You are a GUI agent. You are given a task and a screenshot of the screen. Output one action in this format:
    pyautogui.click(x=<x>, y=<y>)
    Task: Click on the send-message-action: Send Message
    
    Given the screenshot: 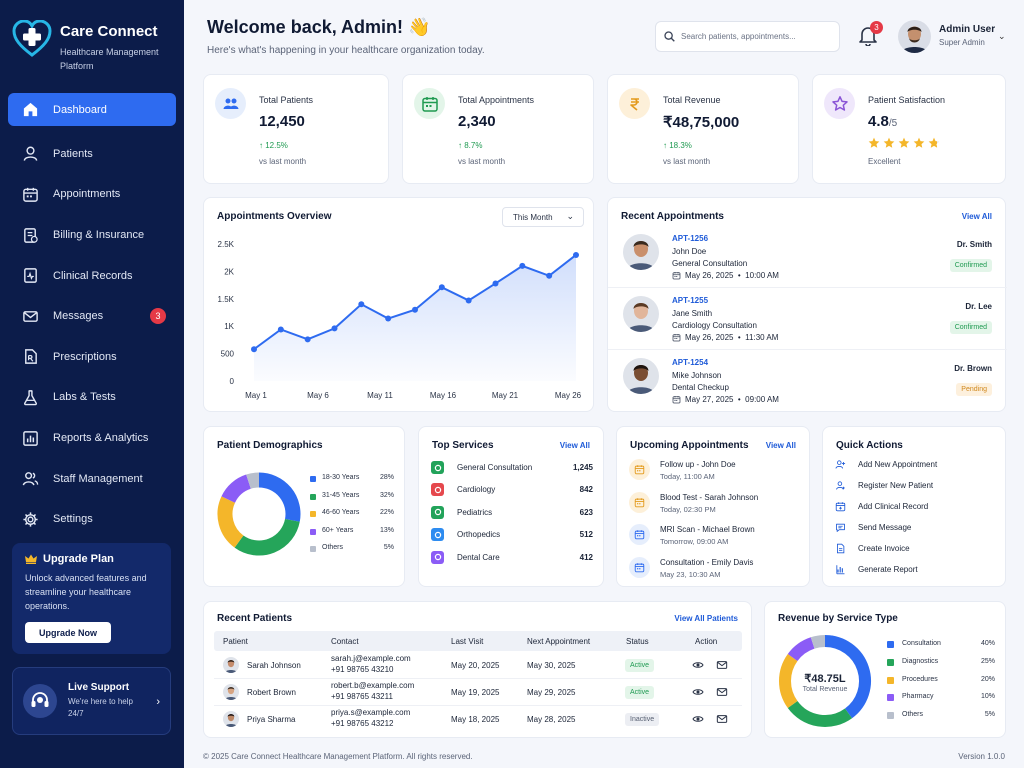 What is the action you would take?
    pyautogui.click(x=915, y=532)
    